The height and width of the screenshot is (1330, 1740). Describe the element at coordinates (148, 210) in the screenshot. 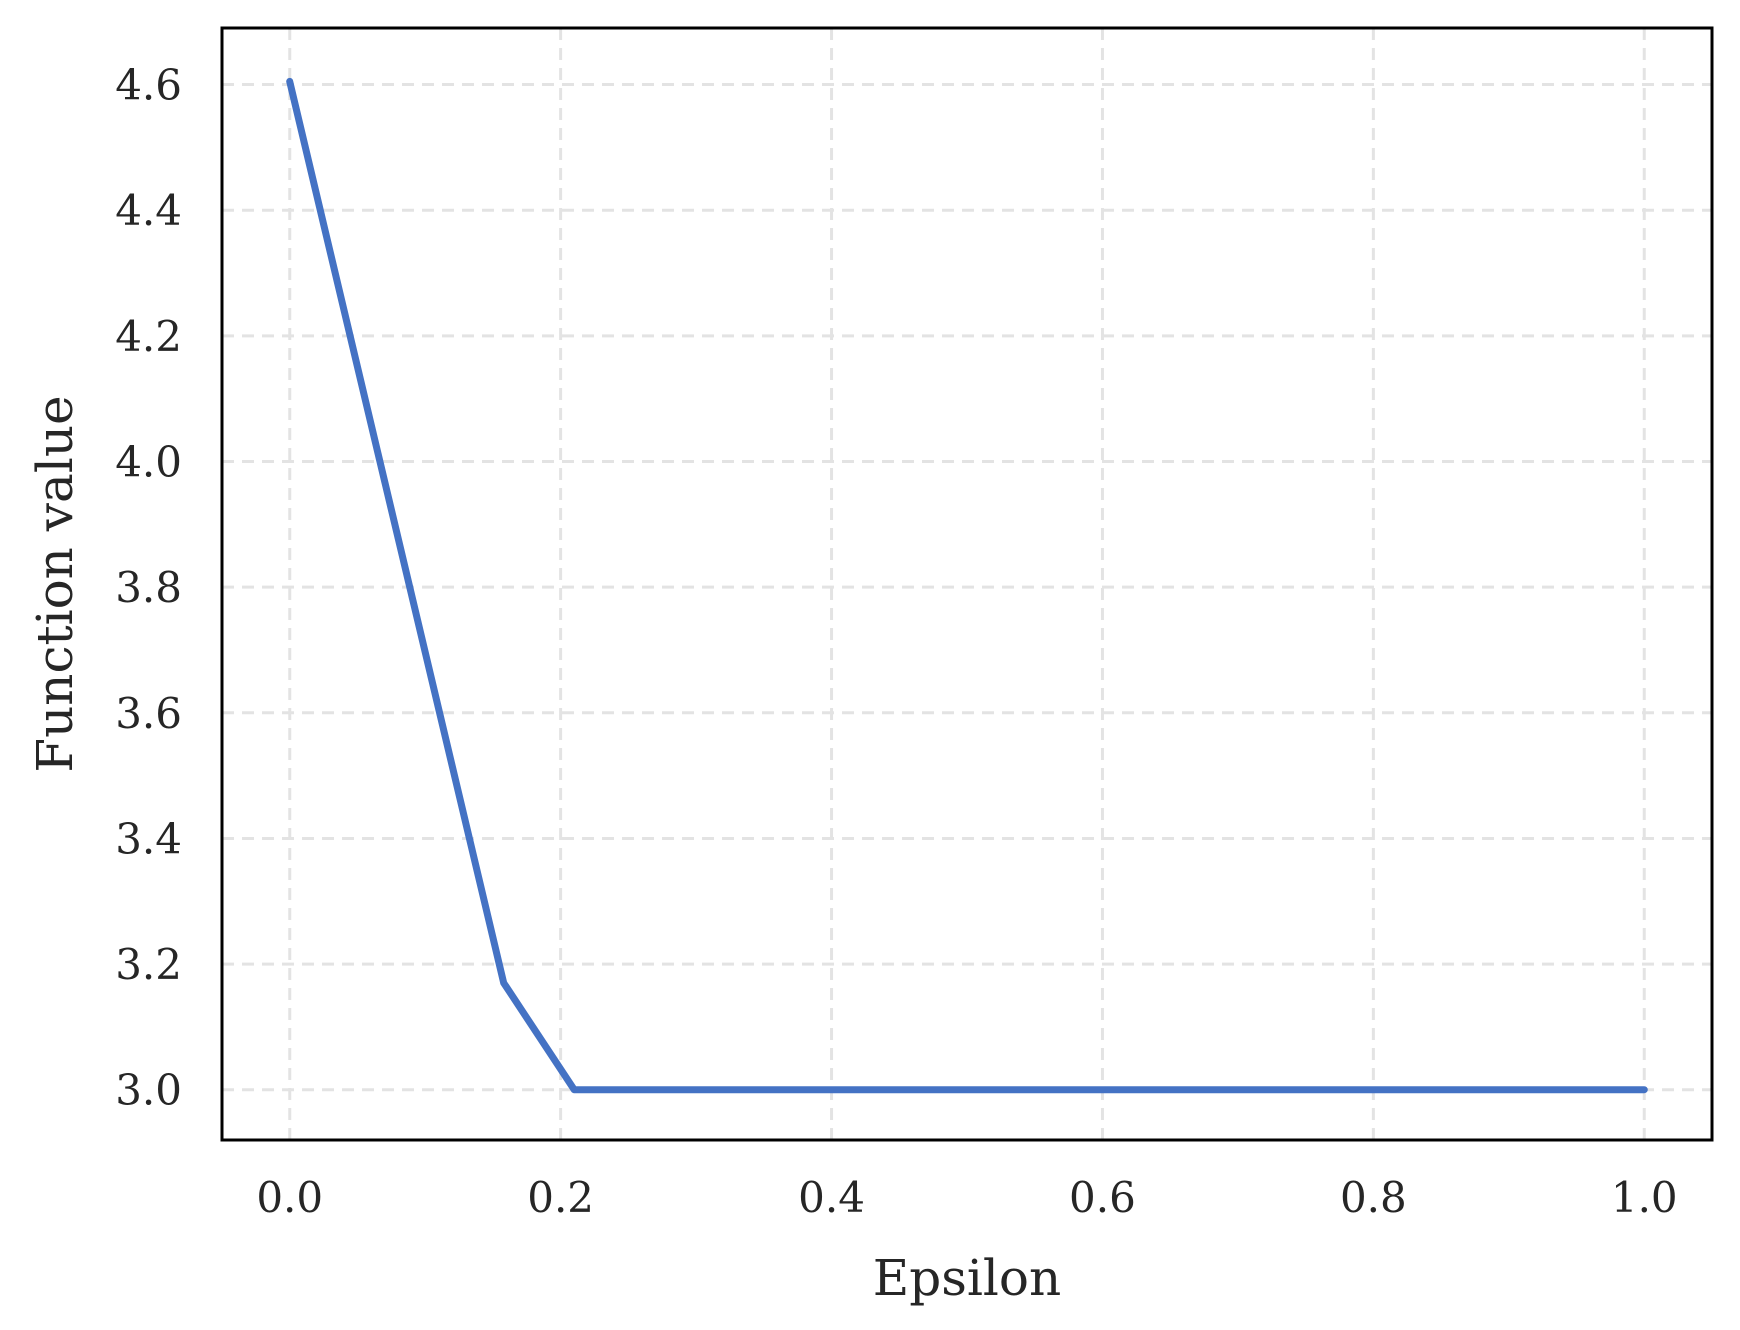

I see `y-tick-label: 4.4` at that location.